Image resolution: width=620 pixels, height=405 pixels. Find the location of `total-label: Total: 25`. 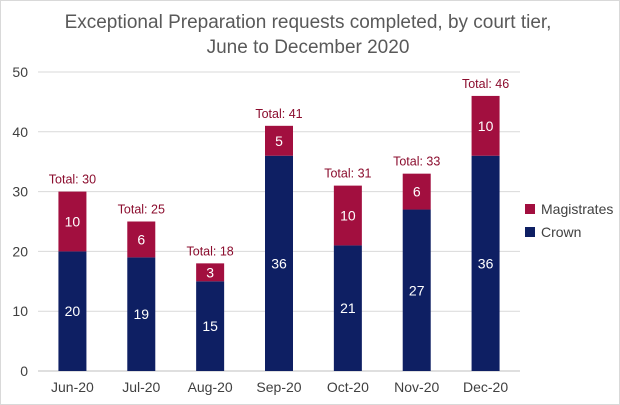

total-label: Total: 25 is located at coordinates (141, 210).